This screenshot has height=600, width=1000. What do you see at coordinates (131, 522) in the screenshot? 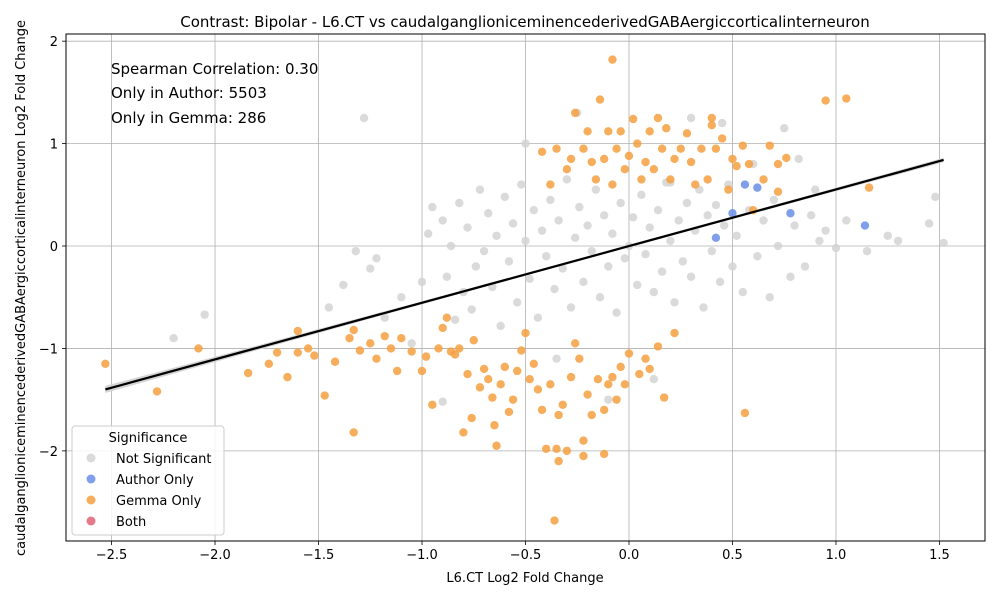
I see `legend-label-both: Both` at bounding box center [131, 522].